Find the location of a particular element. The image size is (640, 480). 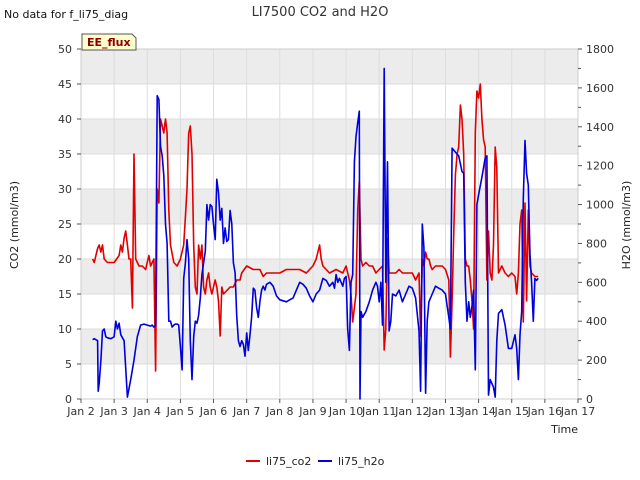

ee-flux-badge: EE_flux is located at coordinates (109, 42).